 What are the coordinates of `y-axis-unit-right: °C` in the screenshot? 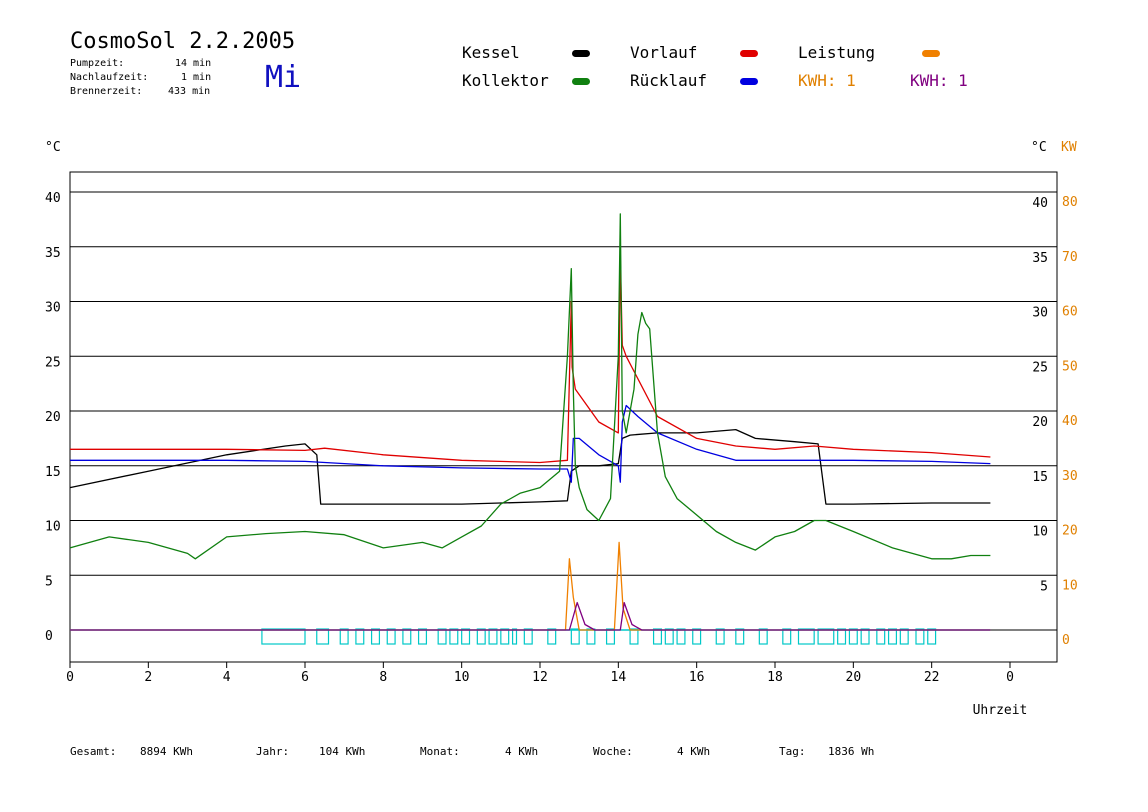 It's located at (1039, 147).